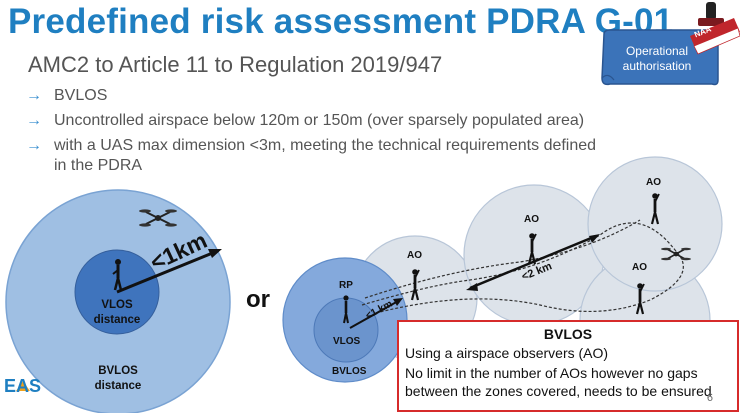 This screenshot has width=741, height=413. What do you see at coordinates (117, 275) in the screenshot?
I see `pilot-icon` at bounding box center [117, 275].